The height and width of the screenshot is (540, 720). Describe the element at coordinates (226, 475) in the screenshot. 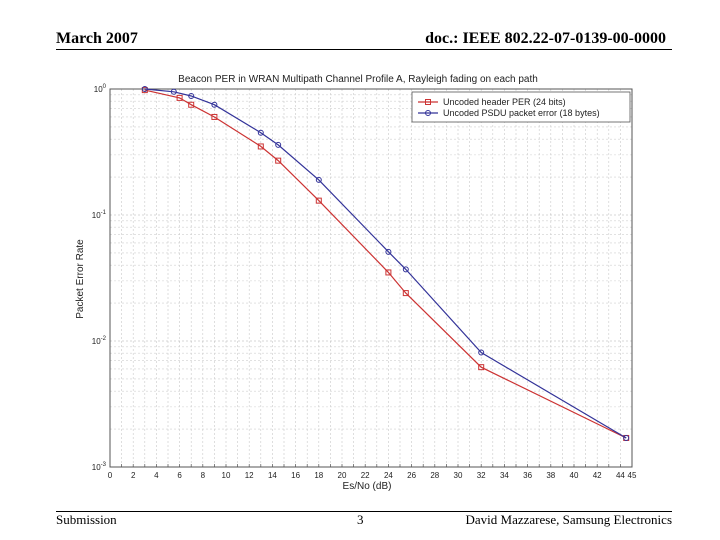

I see `x-tick-label: 10` at that location.